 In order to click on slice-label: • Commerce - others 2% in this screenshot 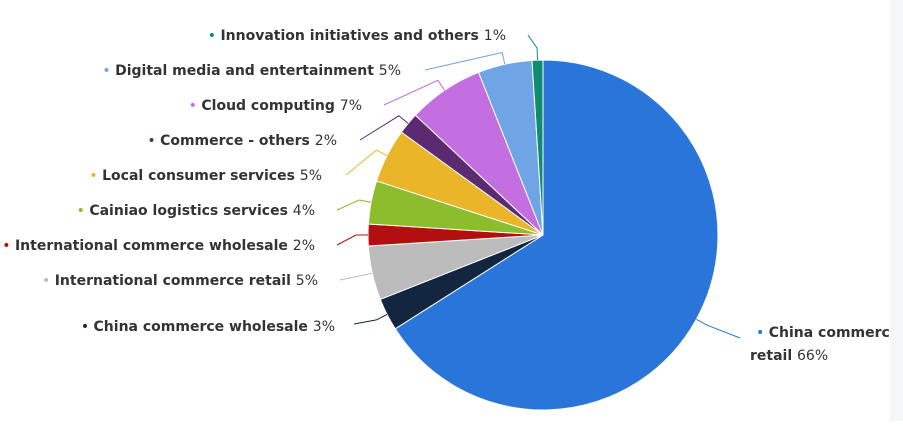, I will do `click(242, 141)`.